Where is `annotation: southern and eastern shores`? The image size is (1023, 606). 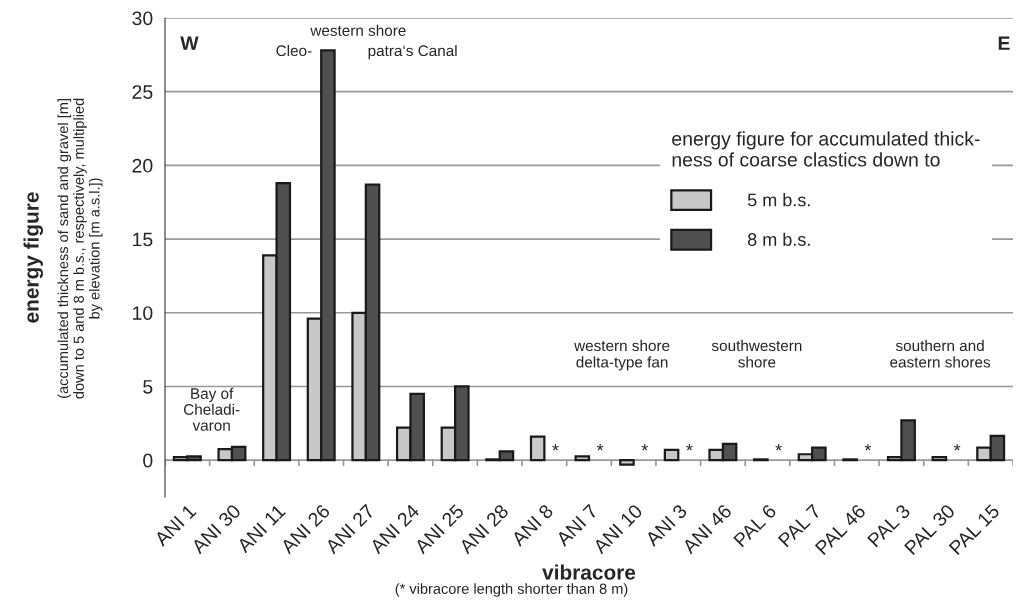
annotation: southern and eastern shores is located at coordinates (940, 353).